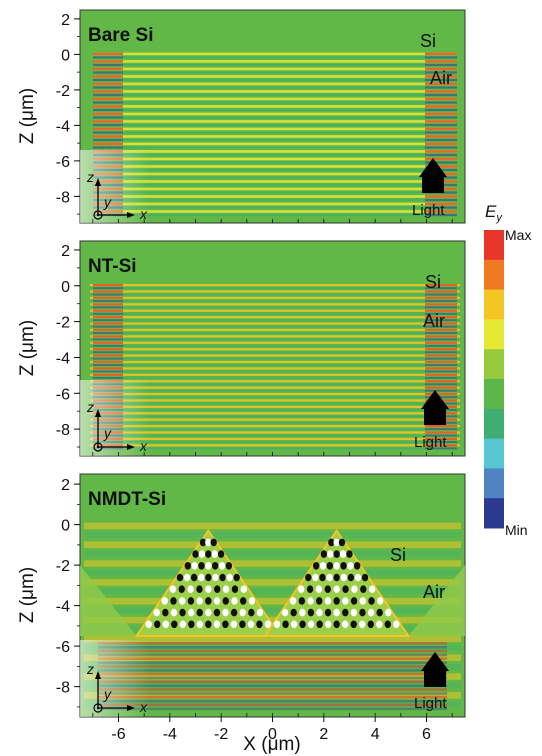  I want to click on panel-nt-si-label-air: Air, so click(434, 321).